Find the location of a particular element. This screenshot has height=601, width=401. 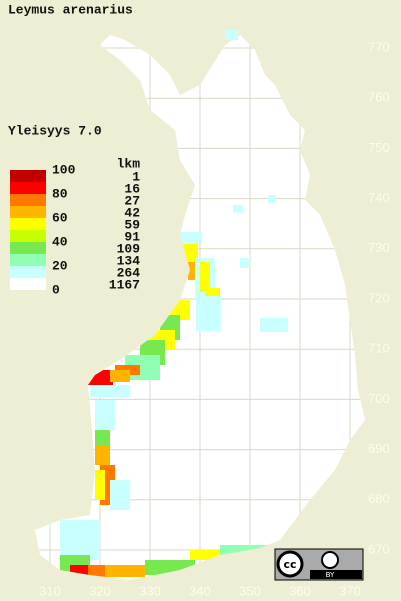

easting-label: 310 is located at coordinates (50, 590).